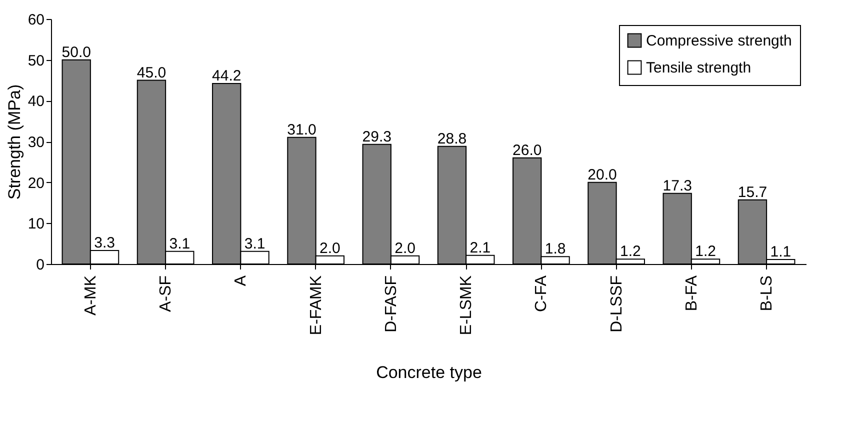  What do you see at coordinates (76, 52) in the screenshot?
I see `data-label: 50.0` at bounding box center [76, 52].